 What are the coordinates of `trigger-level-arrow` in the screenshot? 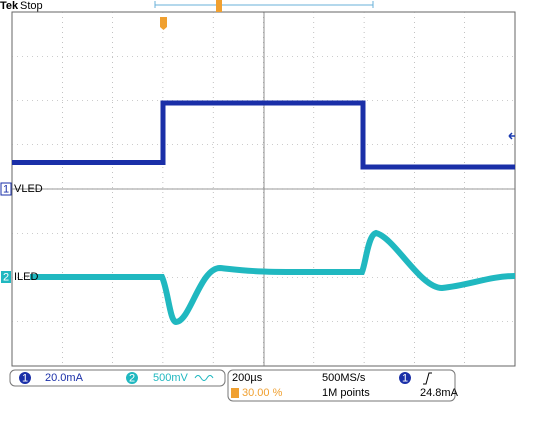 It's located at (511, 136).